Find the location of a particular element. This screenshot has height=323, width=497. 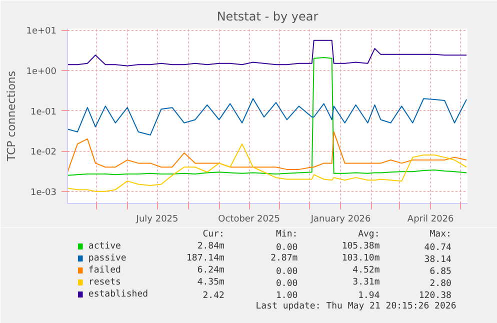

legend-label: failed is located at coordinates (104, 271).